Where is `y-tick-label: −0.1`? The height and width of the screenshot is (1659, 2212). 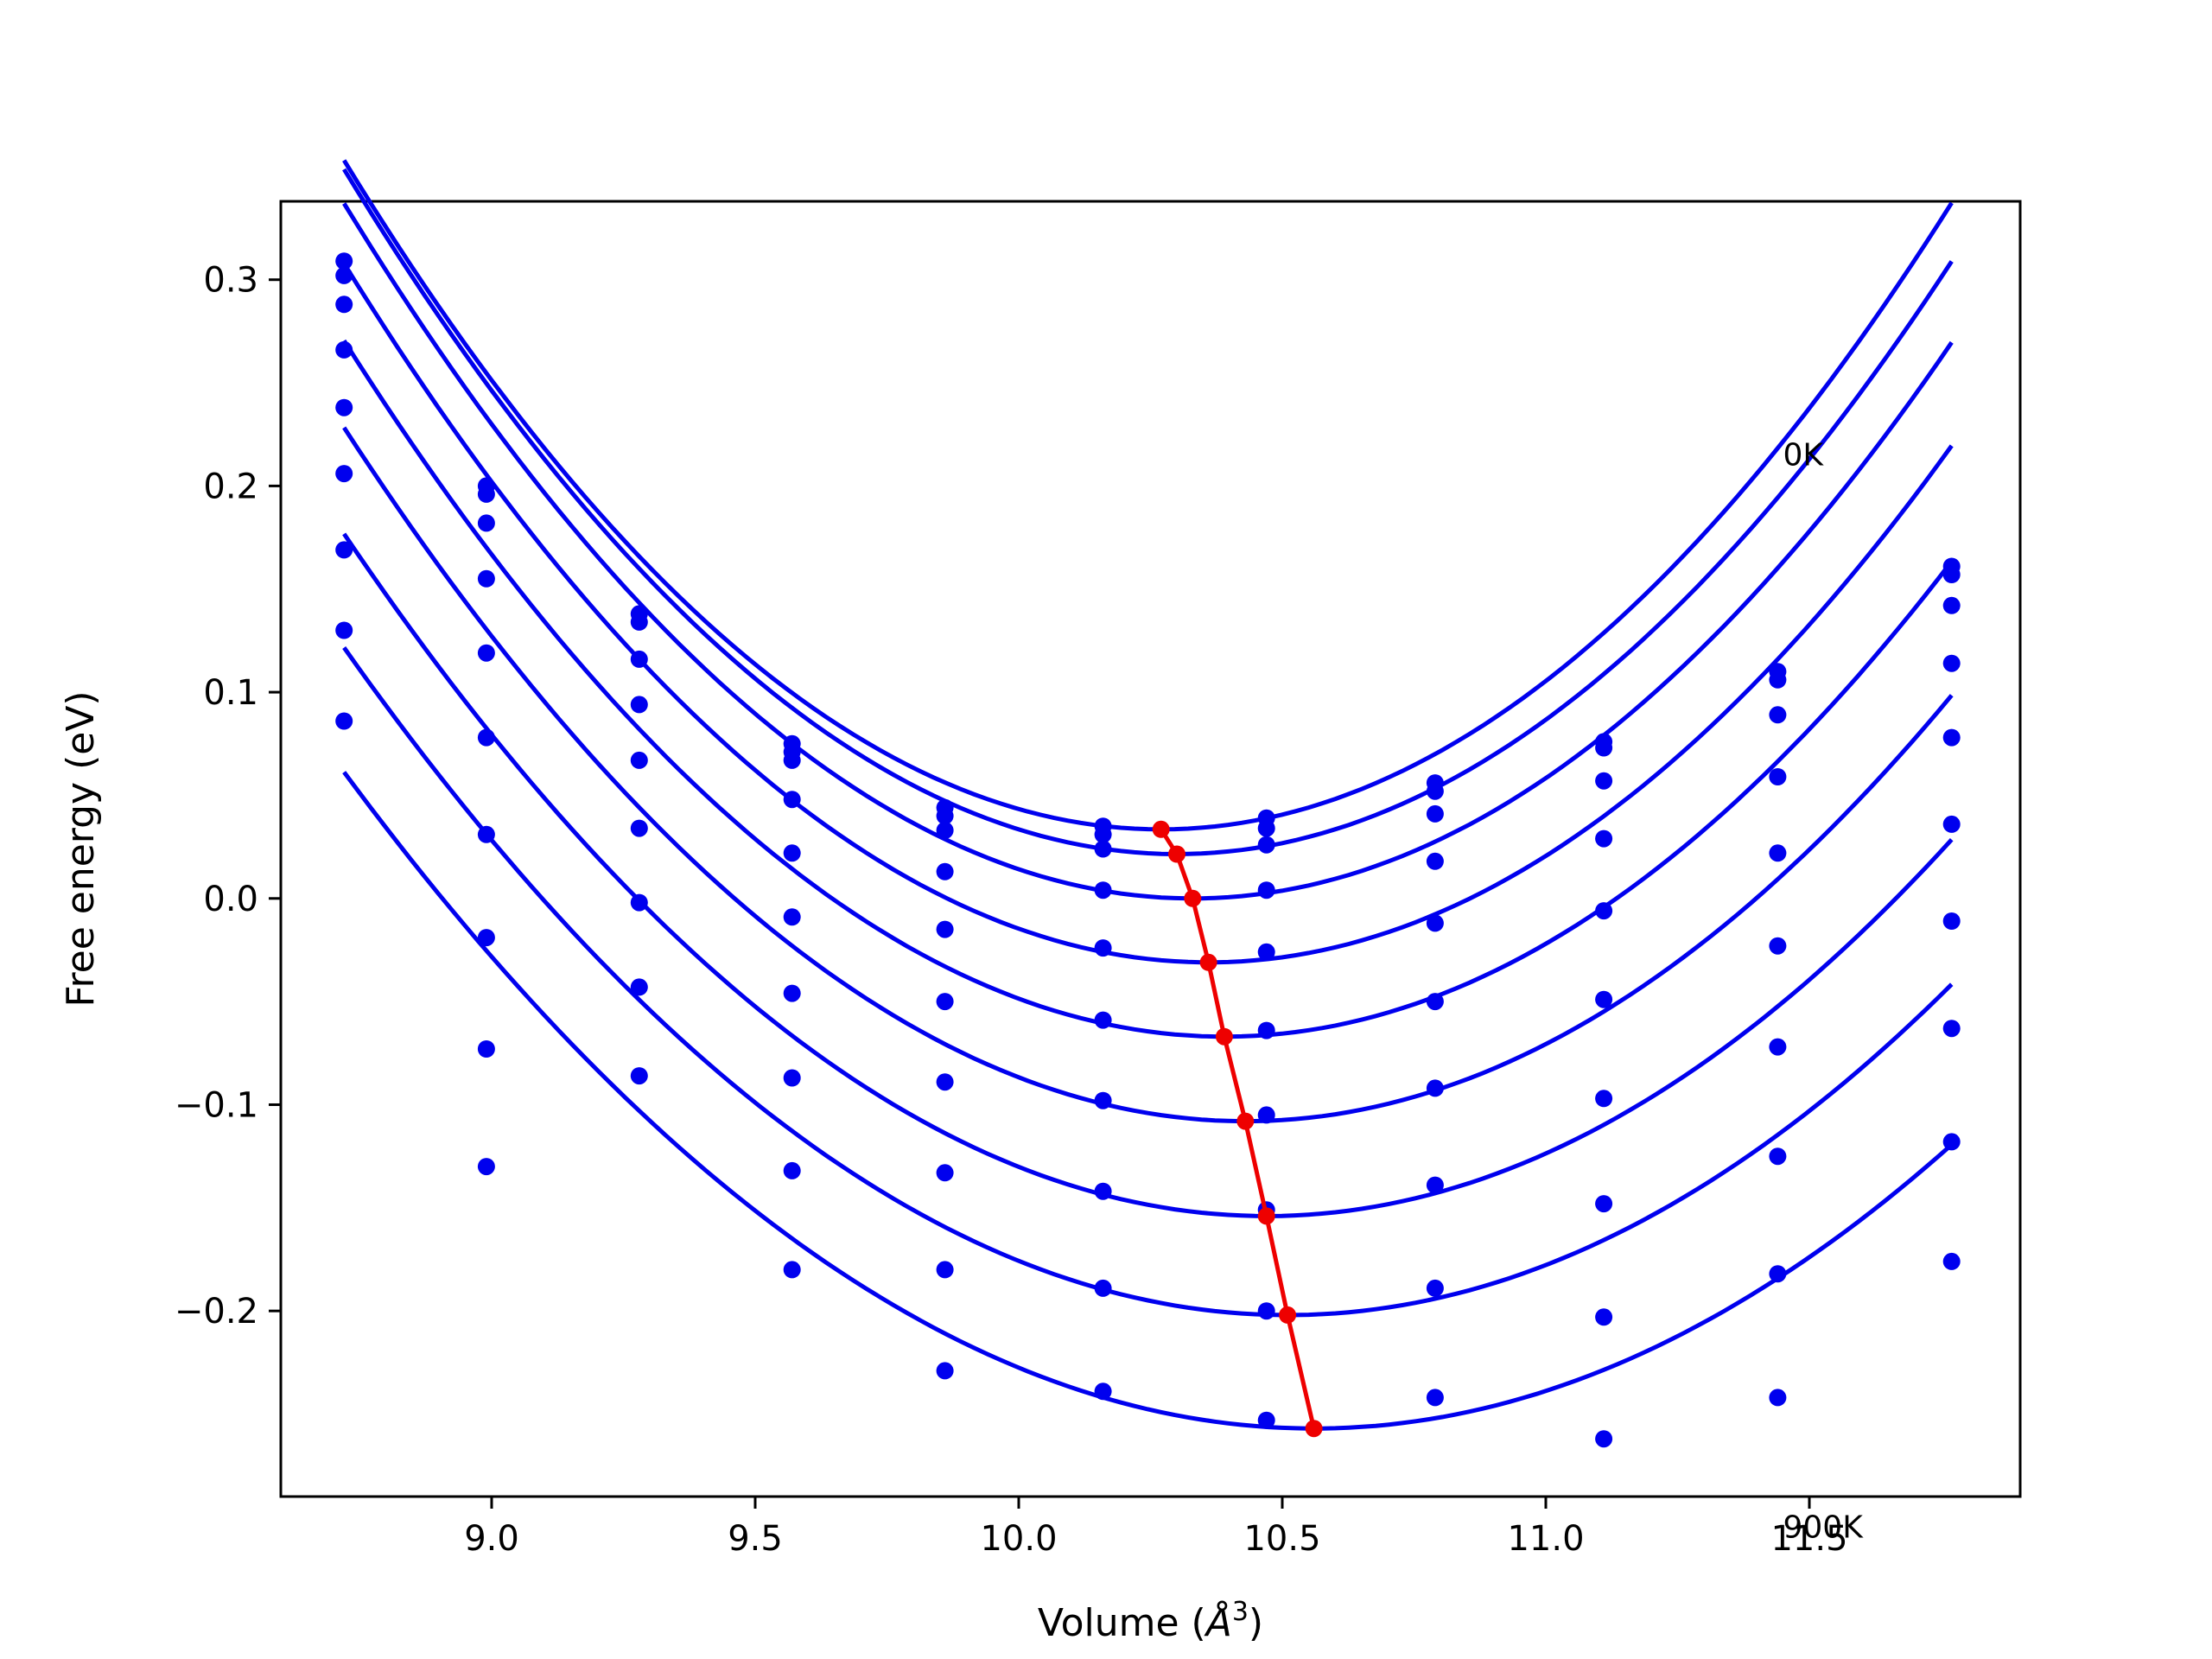 y-tick-label: −0.1 is located at coordinates (216, 1105).